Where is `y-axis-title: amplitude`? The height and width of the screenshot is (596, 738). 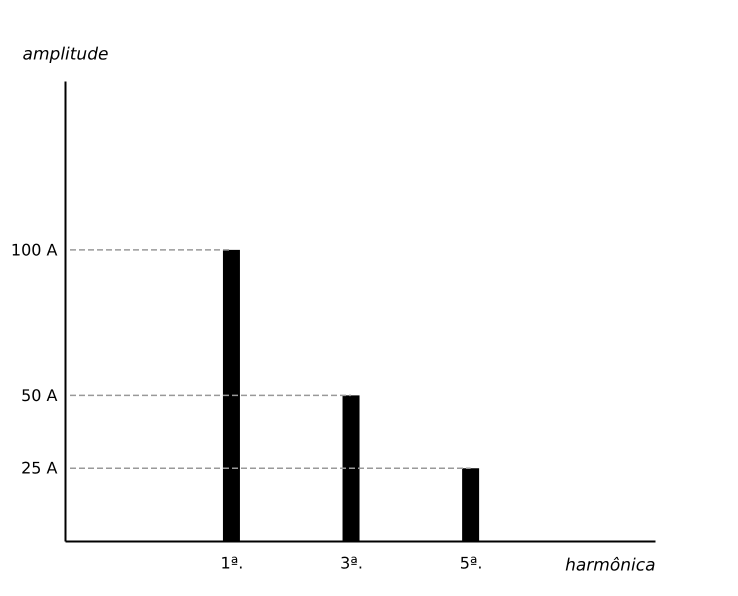 y-axis-title: amplitude is located at coordinates (65, 54).